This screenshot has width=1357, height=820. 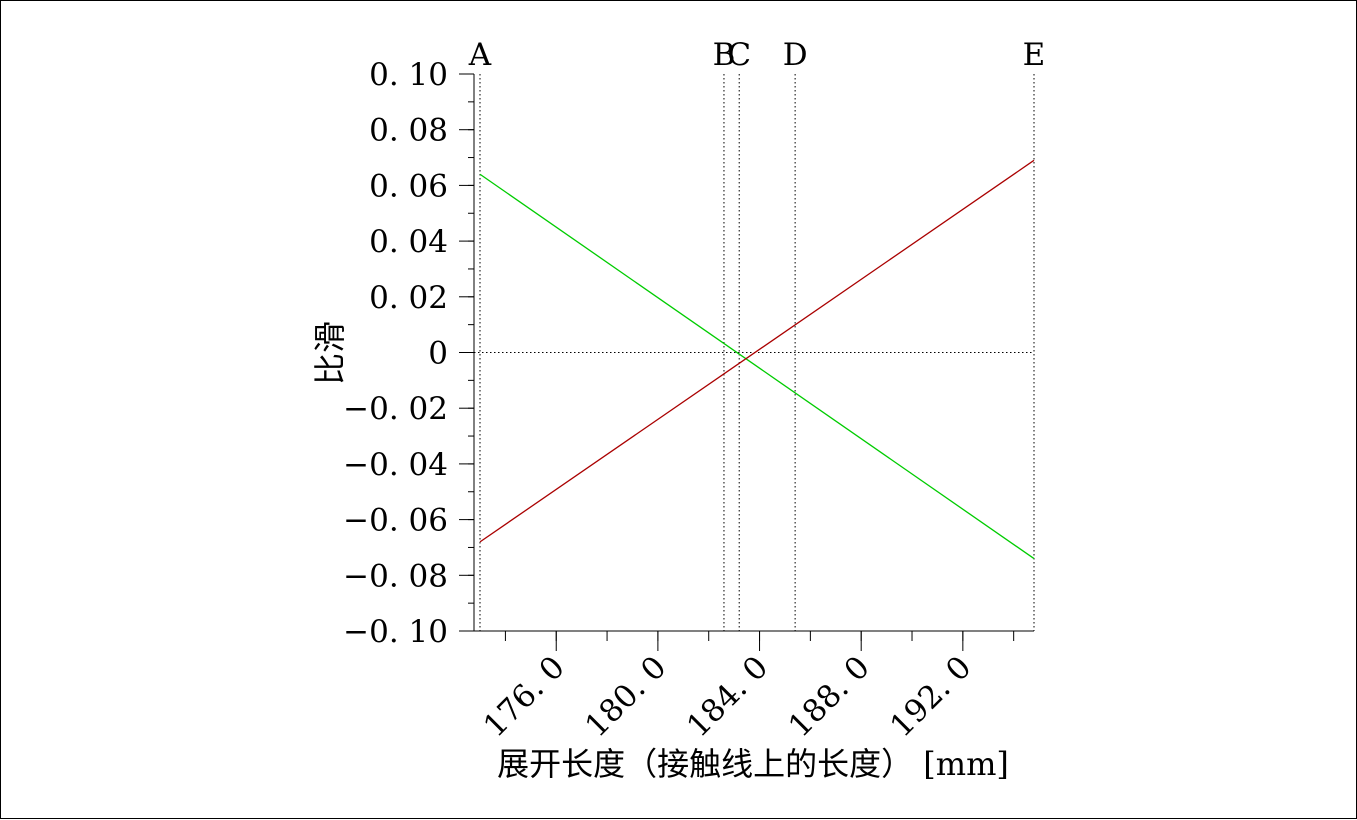 What do you see at coordinates (408, 75) in the screenshot?
I see `y-tick-label: 0. 10` at bounding box center [408, 75].